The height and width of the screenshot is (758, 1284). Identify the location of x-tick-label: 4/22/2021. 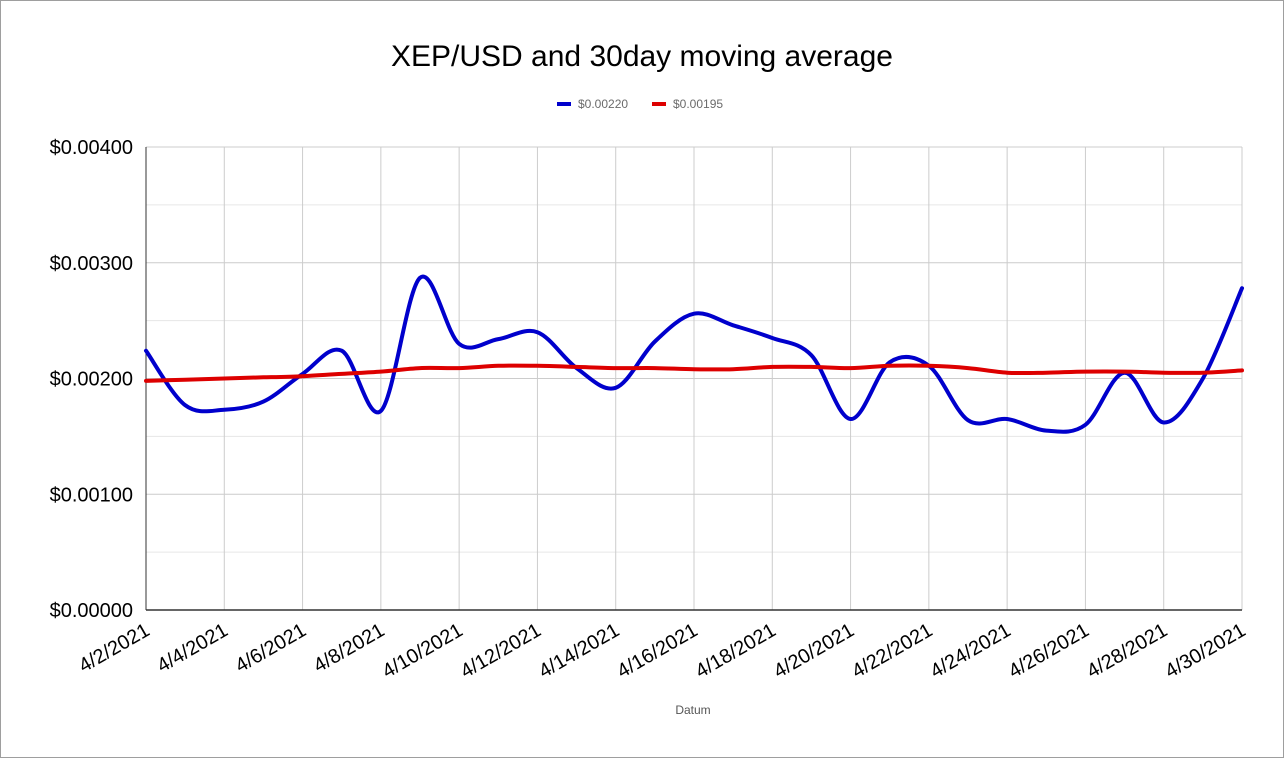
(892, 651).